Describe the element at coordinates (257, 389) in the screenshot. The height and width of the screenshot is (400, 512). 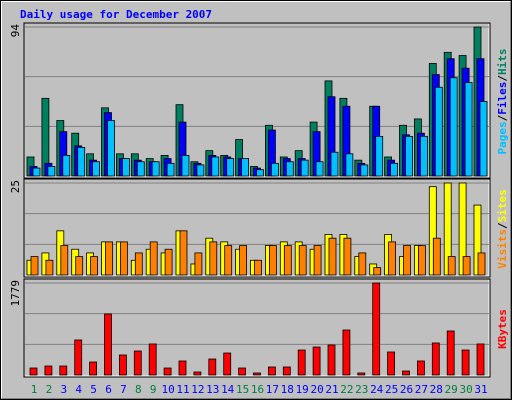
I see `x-tick-label: 16` at that location.